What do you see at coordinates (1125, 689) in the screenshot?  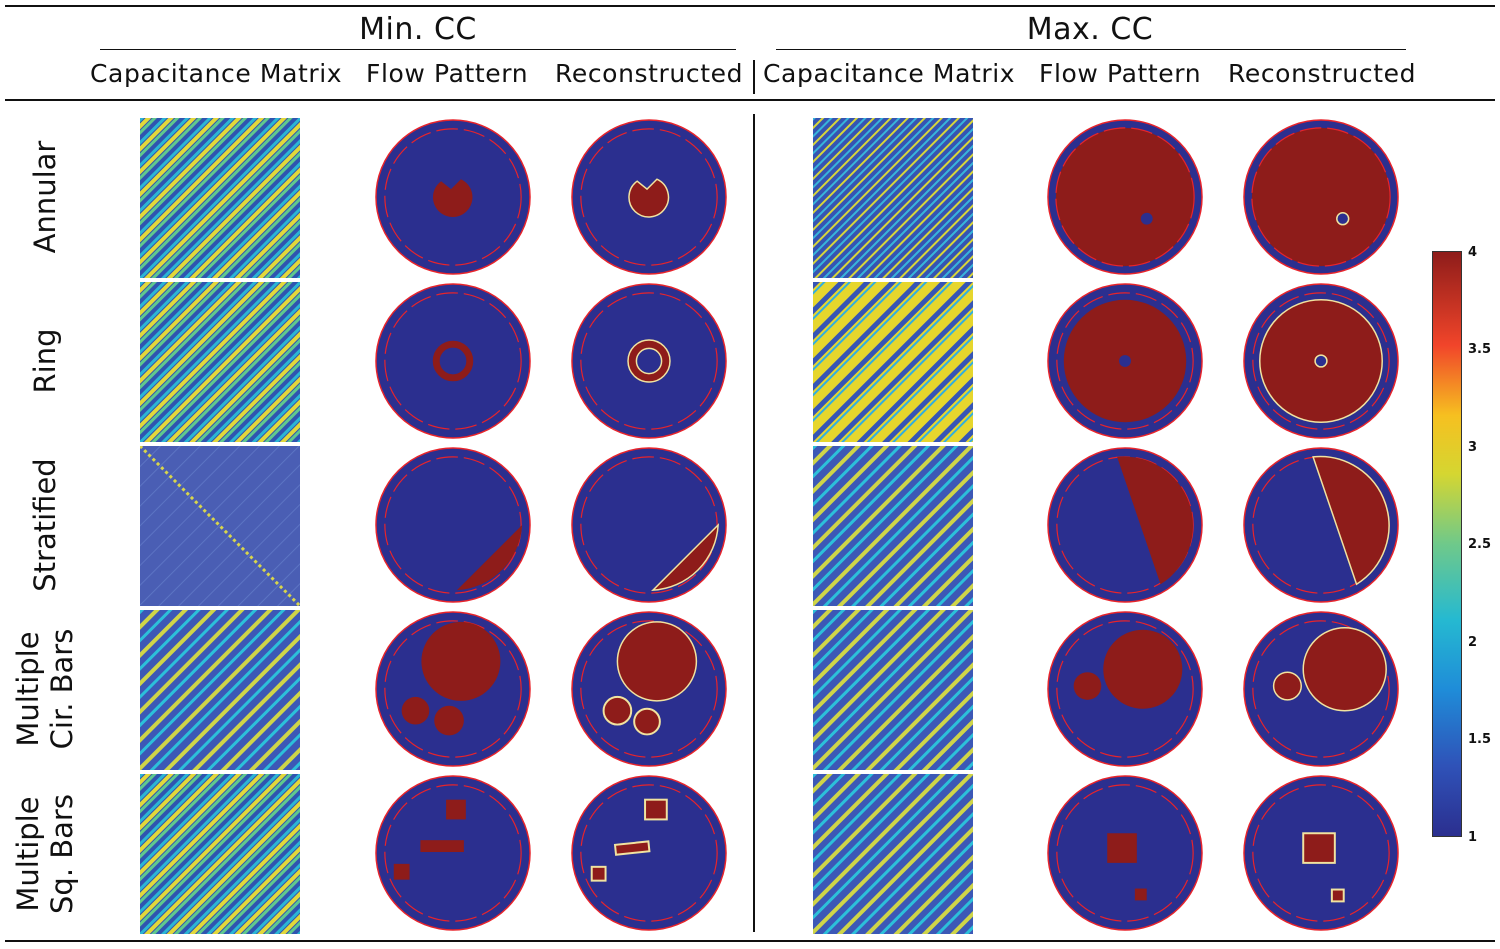 I see `flow-pattern-cir-bars-max` at bounding box center [1125, 689].